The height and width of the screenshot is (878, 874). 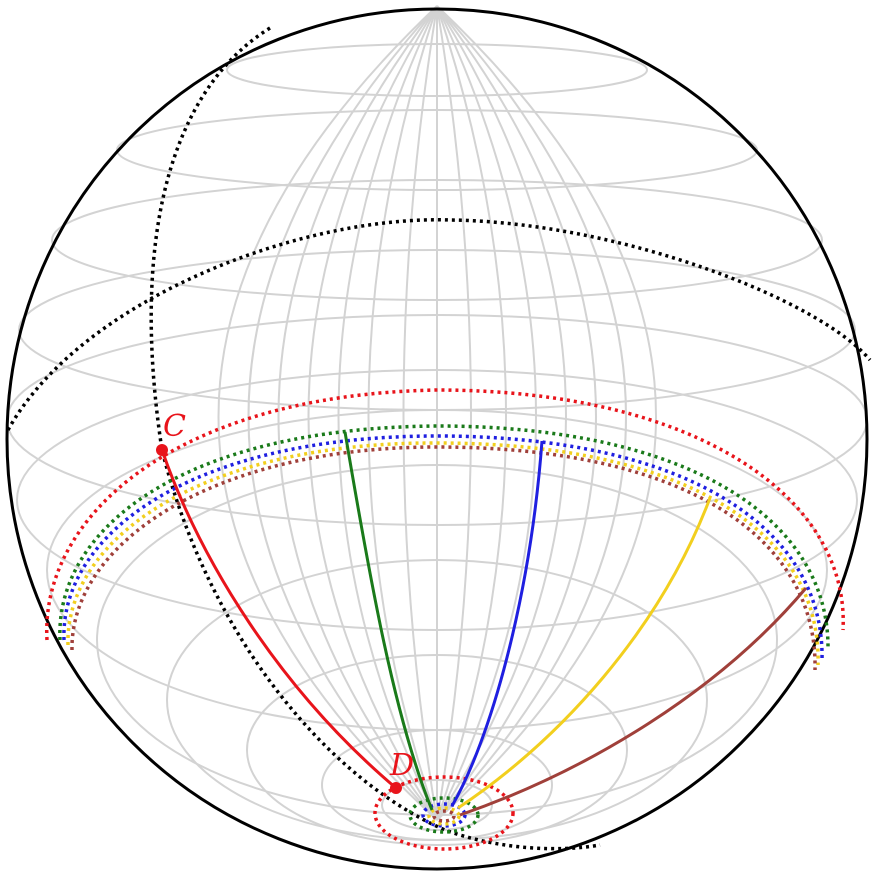 I want to click on pole-ring-blue, so click(x=444, y=815).